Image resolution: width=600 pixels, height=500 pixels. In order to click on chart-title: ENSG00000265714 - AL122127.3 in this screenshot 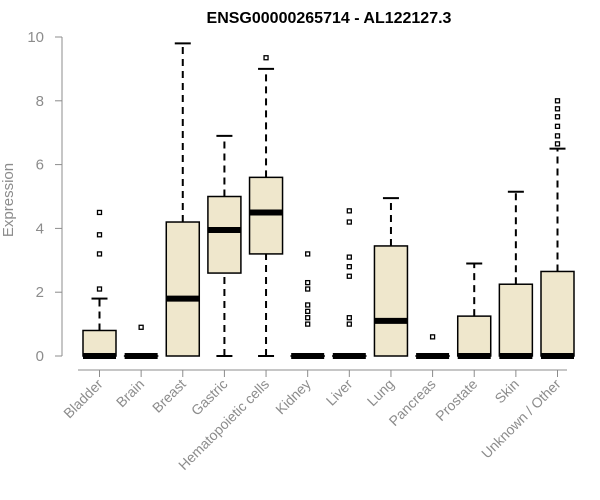, I will do `click(329, 18)`.